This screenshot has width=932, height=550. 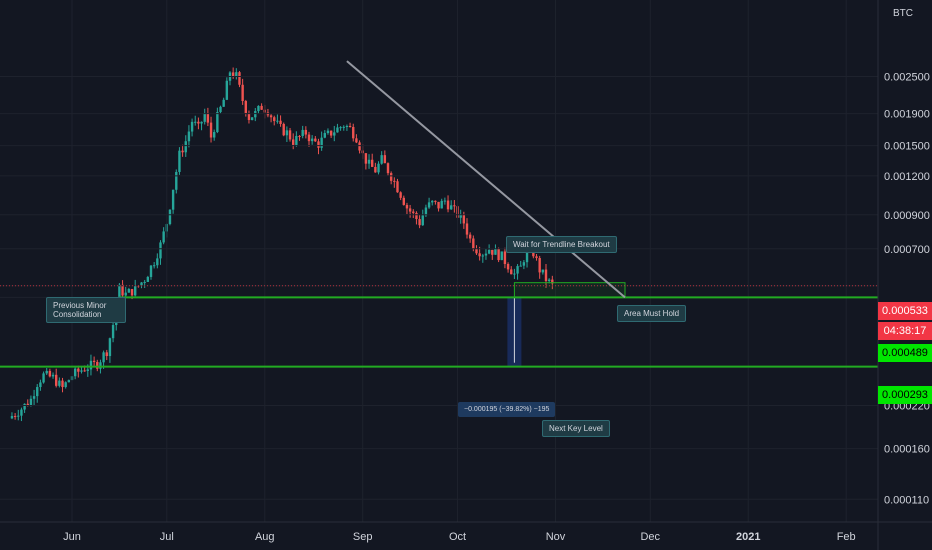 I want to click on y-tick-label: 0.000110, so click(x=906, y=500).